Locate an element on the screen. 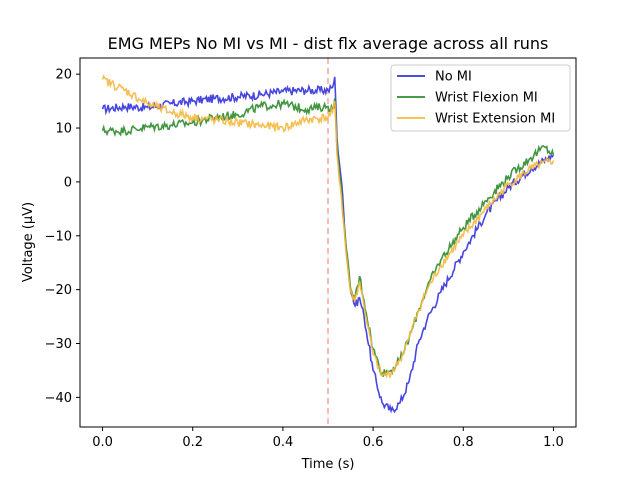 Image resolution: width=640 pixels, height=480 pixels. x-tick-label: 0.0 is located at coordinates (102, 442).